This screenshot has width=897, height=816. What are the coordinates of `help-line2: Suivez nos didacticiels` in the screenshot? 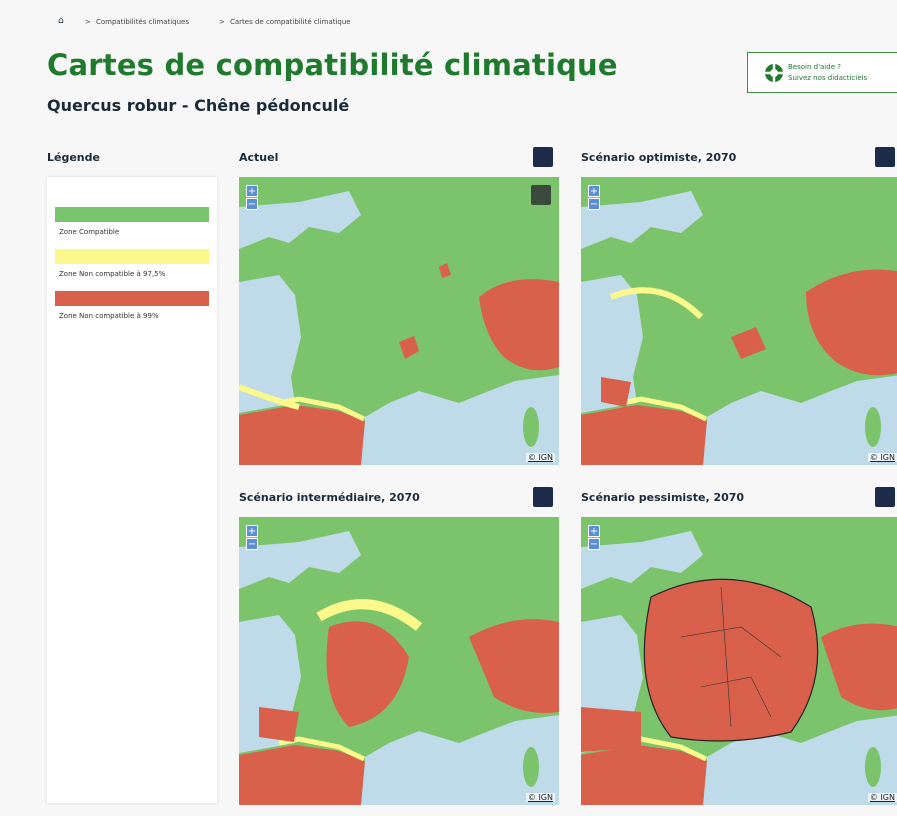 It's located at (828, 78).